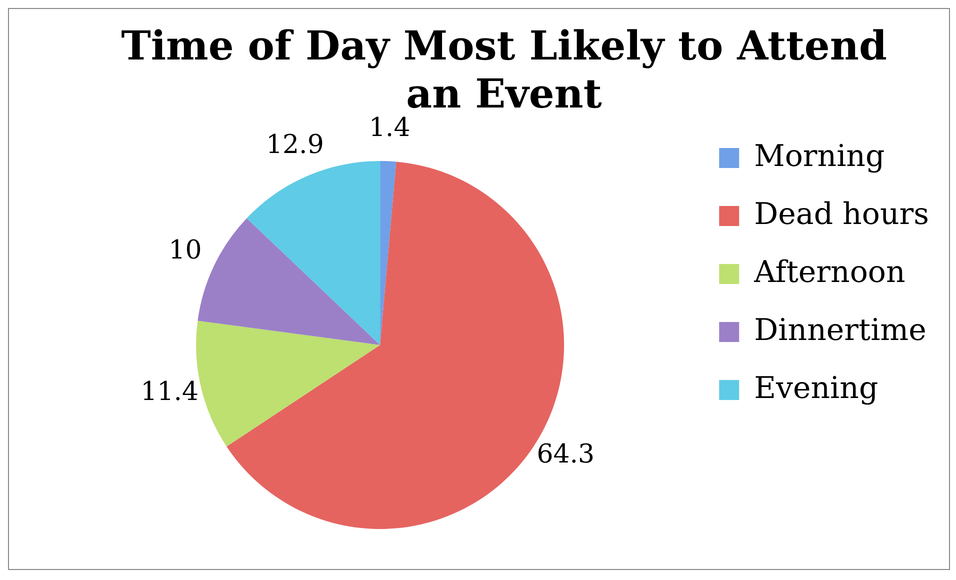  I want to click on legend-label: Evening, so click(816, 388).